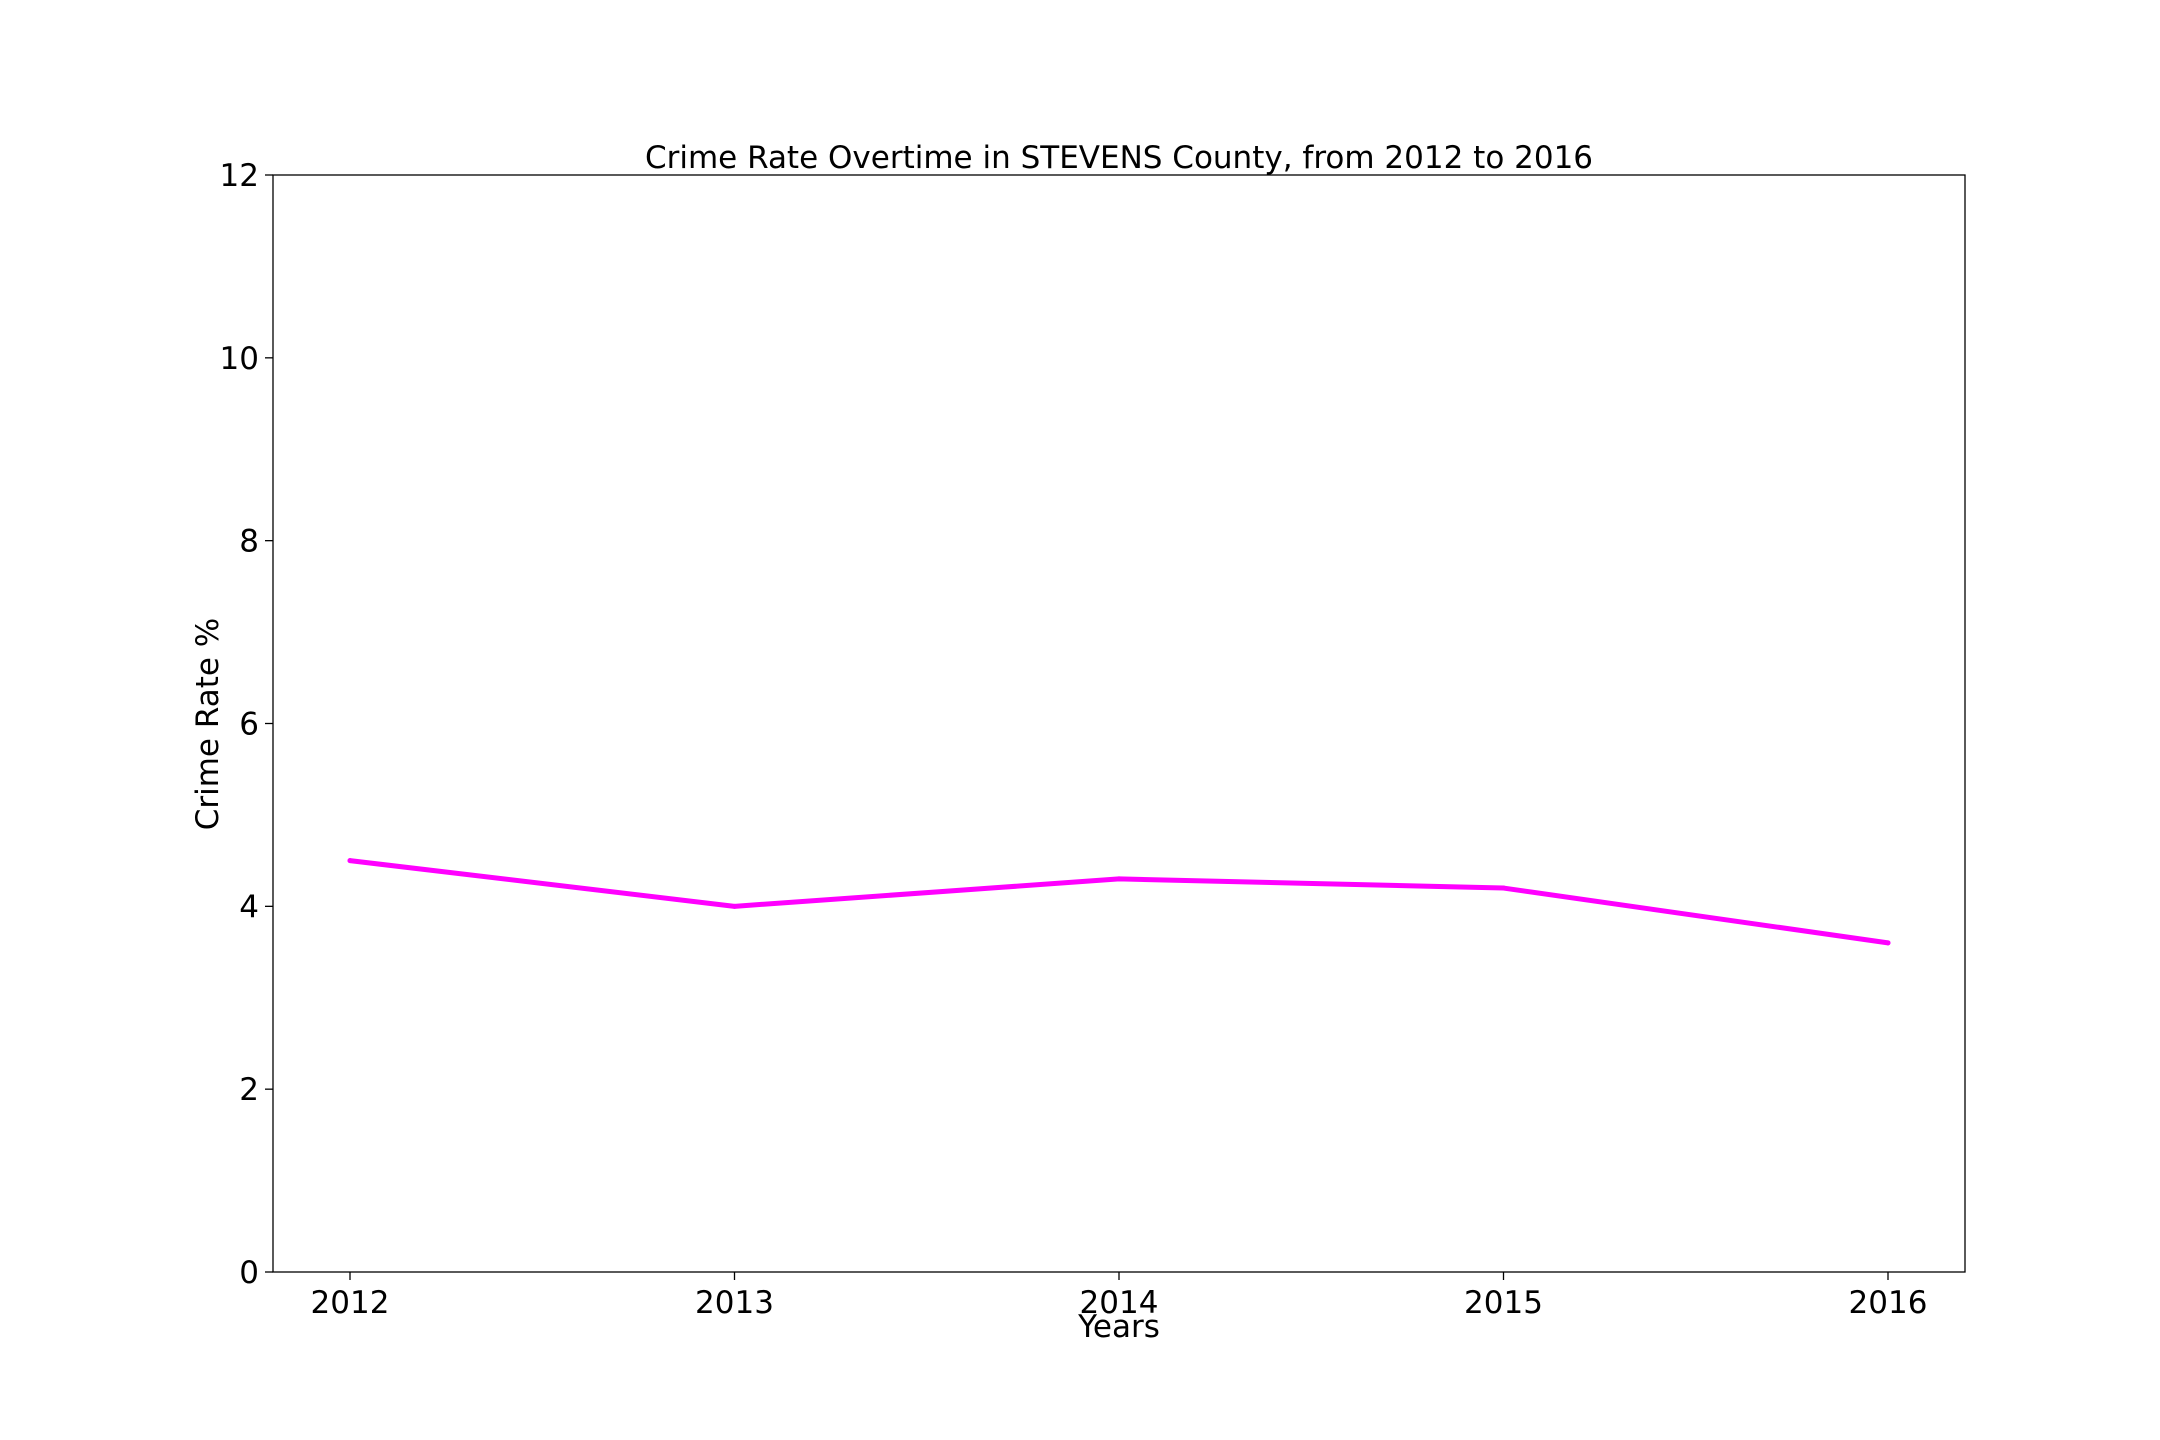 Image resolution: width=2160 pixels, height=1440 pixels. I want to click on y-tick-label: 6, so click(249, 725).